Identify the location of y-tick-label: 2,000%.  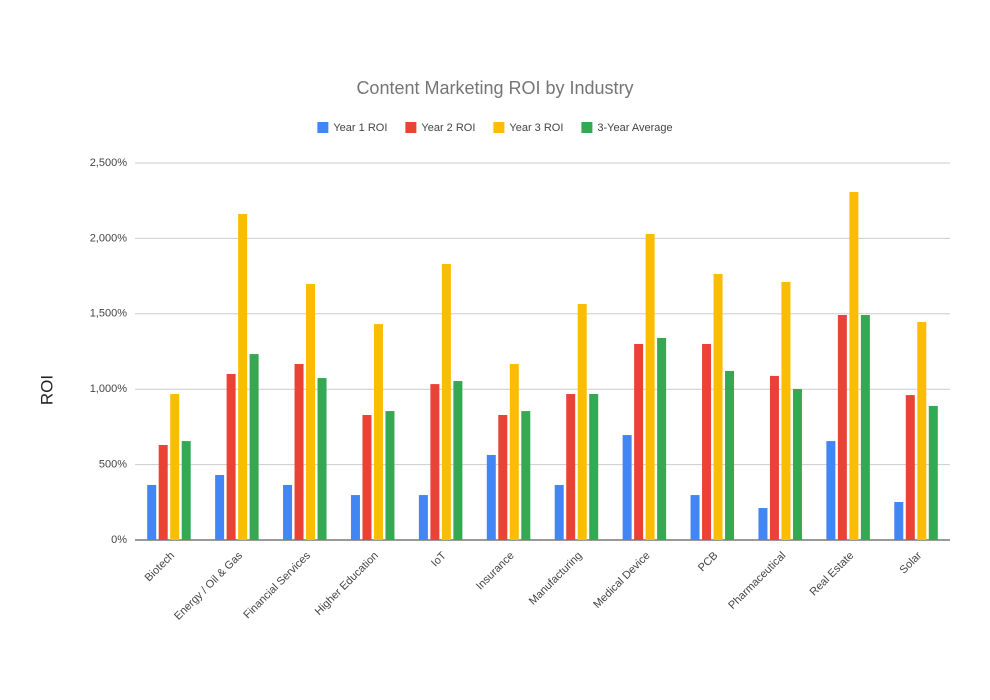
(109, 238).